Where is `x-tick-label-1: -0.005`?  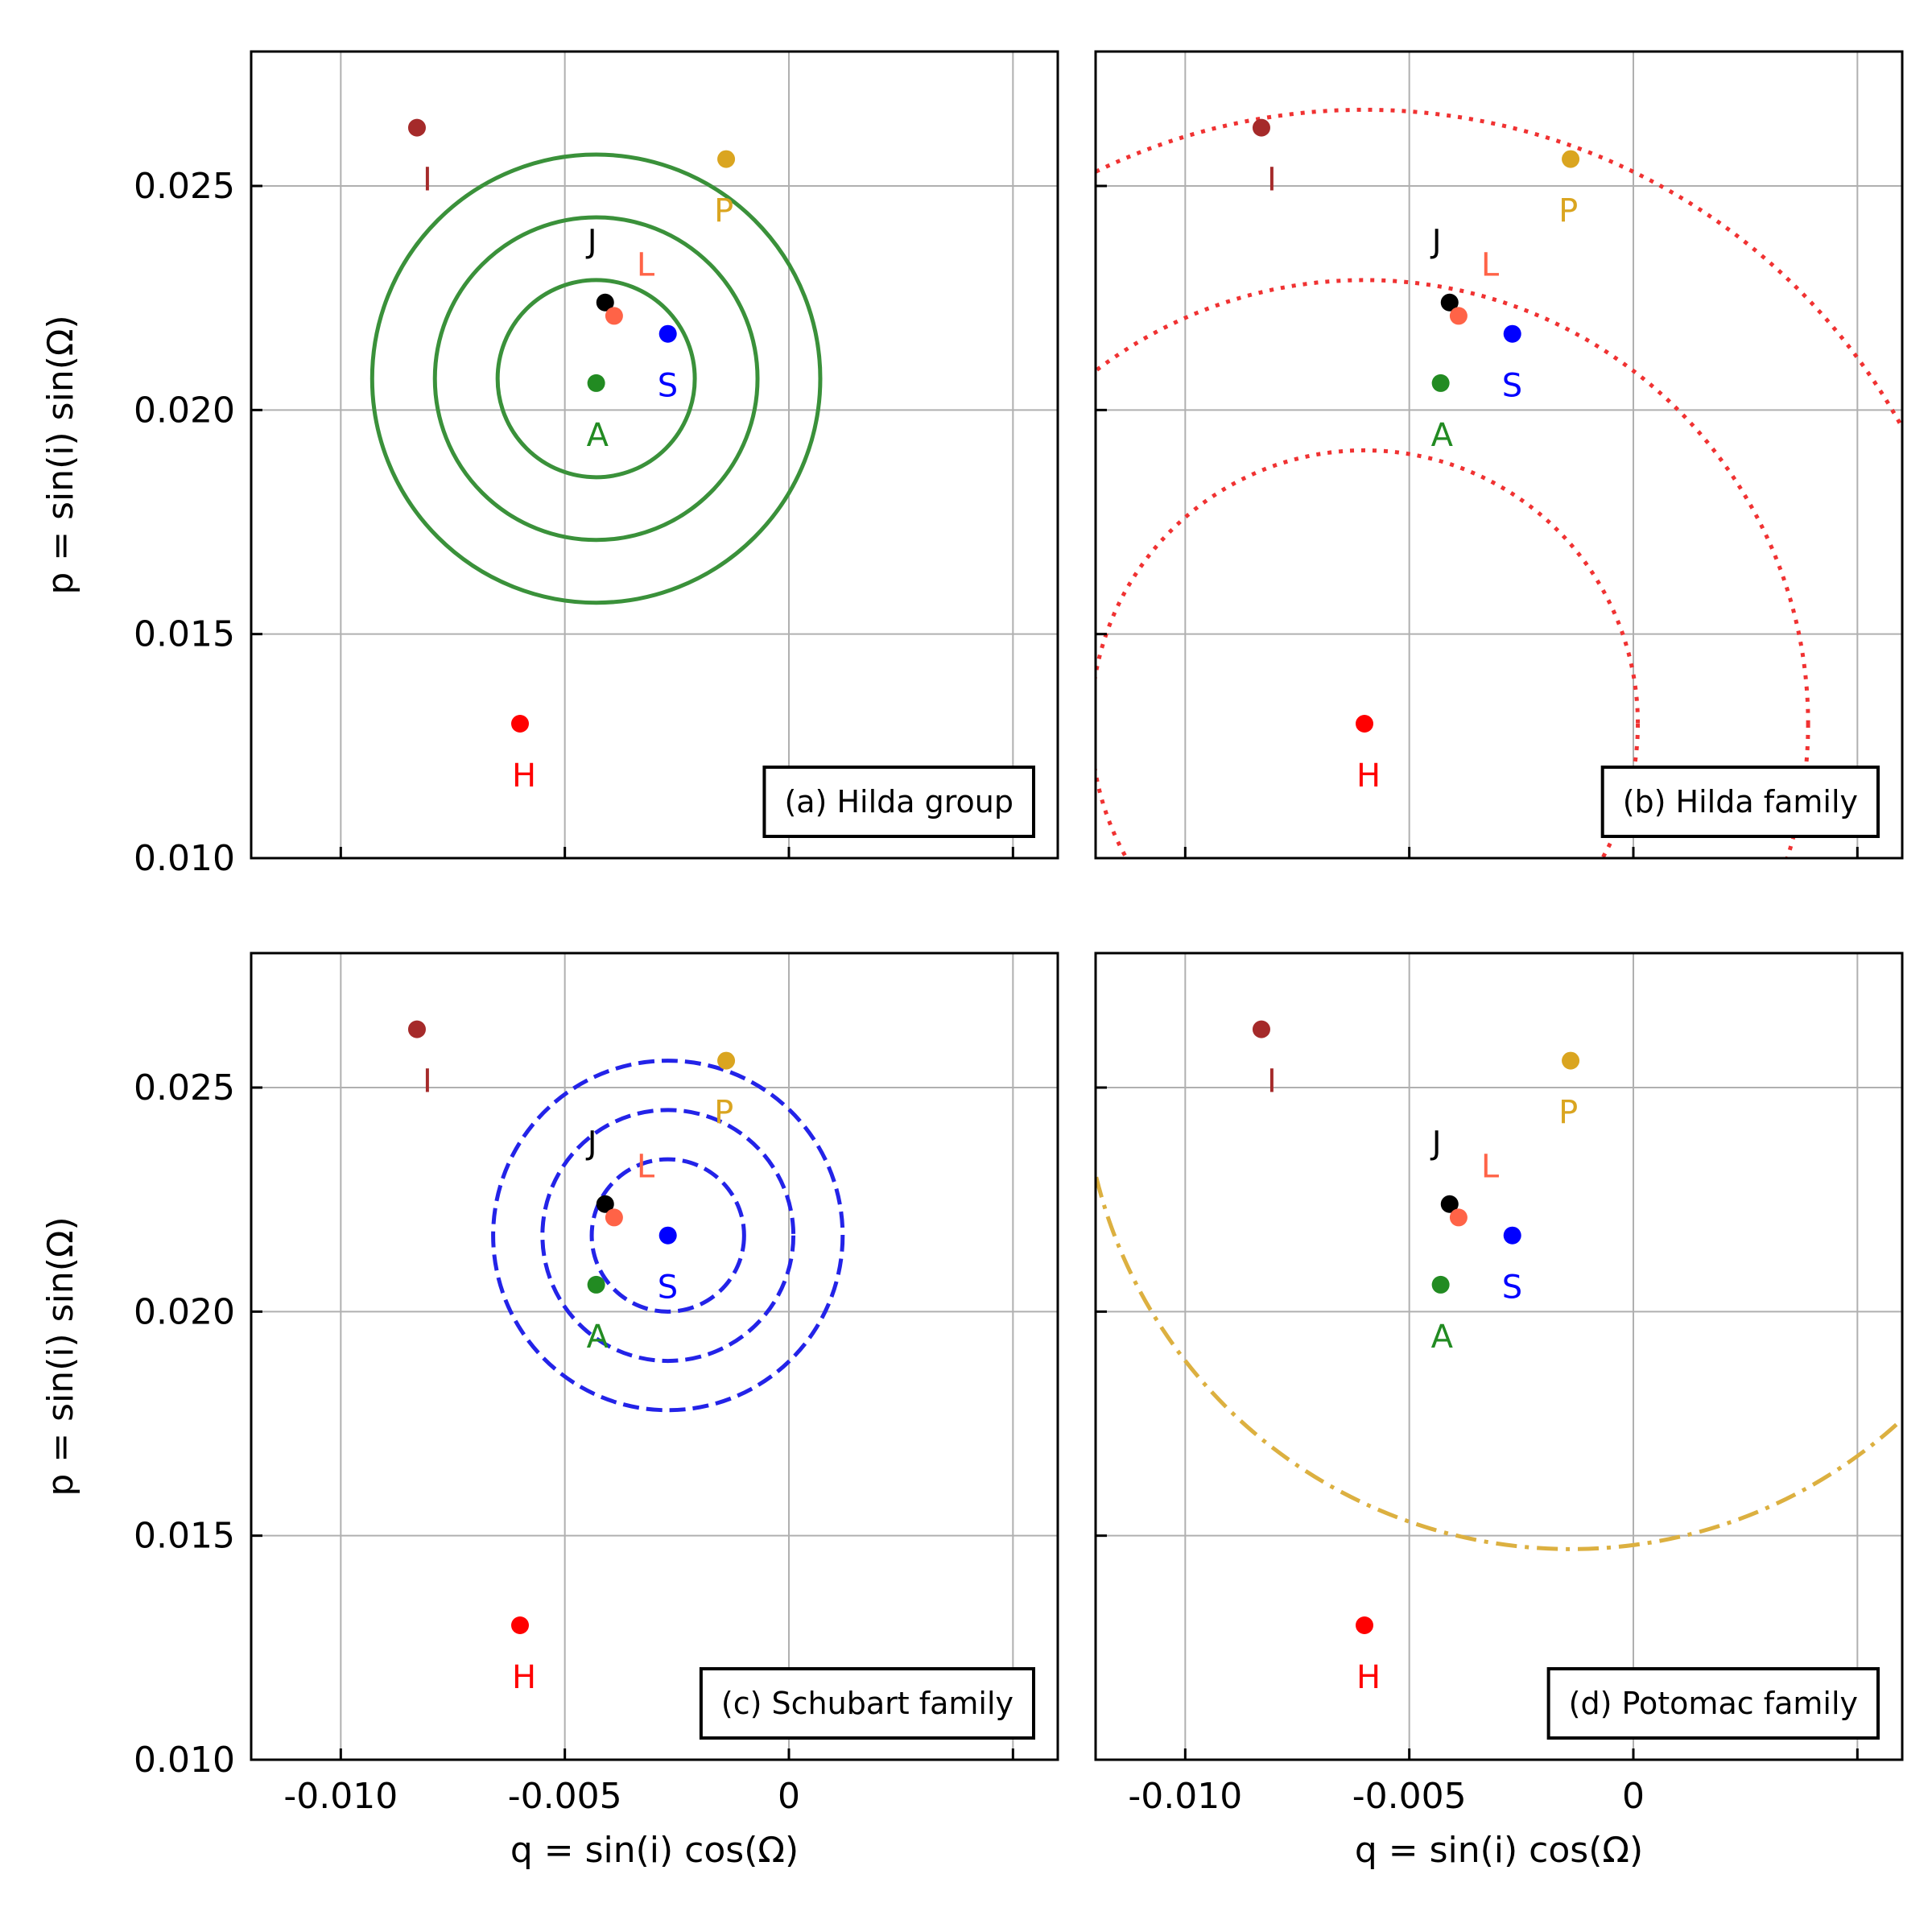
x-tick-label-1: -0.005 is located at coordinates (1409, 1796).